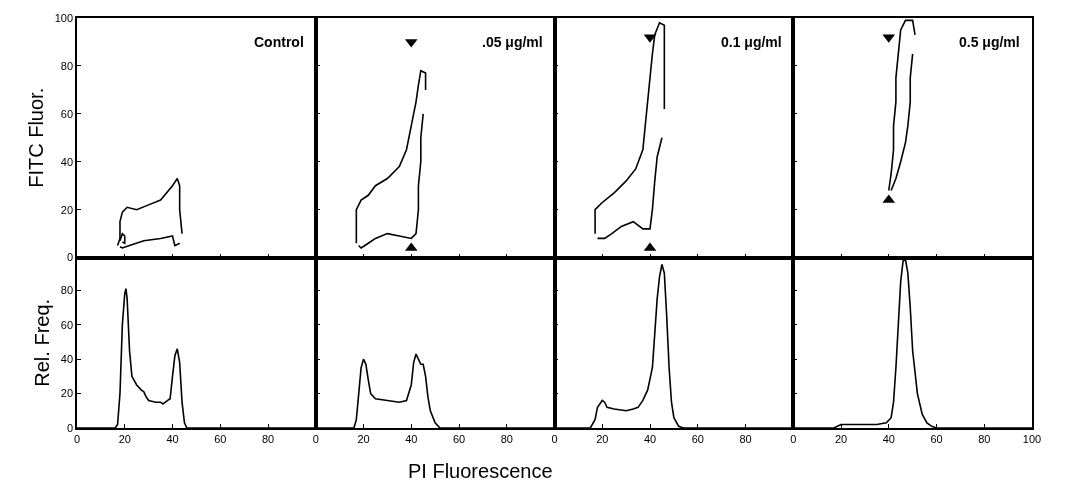 The width and height of the screenshot is (1067, 482). What do you see at coordinates (279, 42) in the screenshot?
I see `annotation: Control` at bounding box center [279, 42].